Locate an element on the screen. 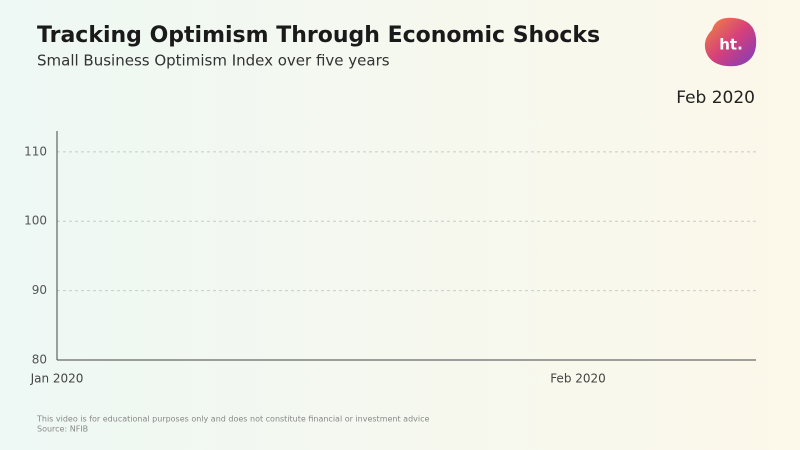  date-label: Feb 2020 is located at coordinates (715, 98).